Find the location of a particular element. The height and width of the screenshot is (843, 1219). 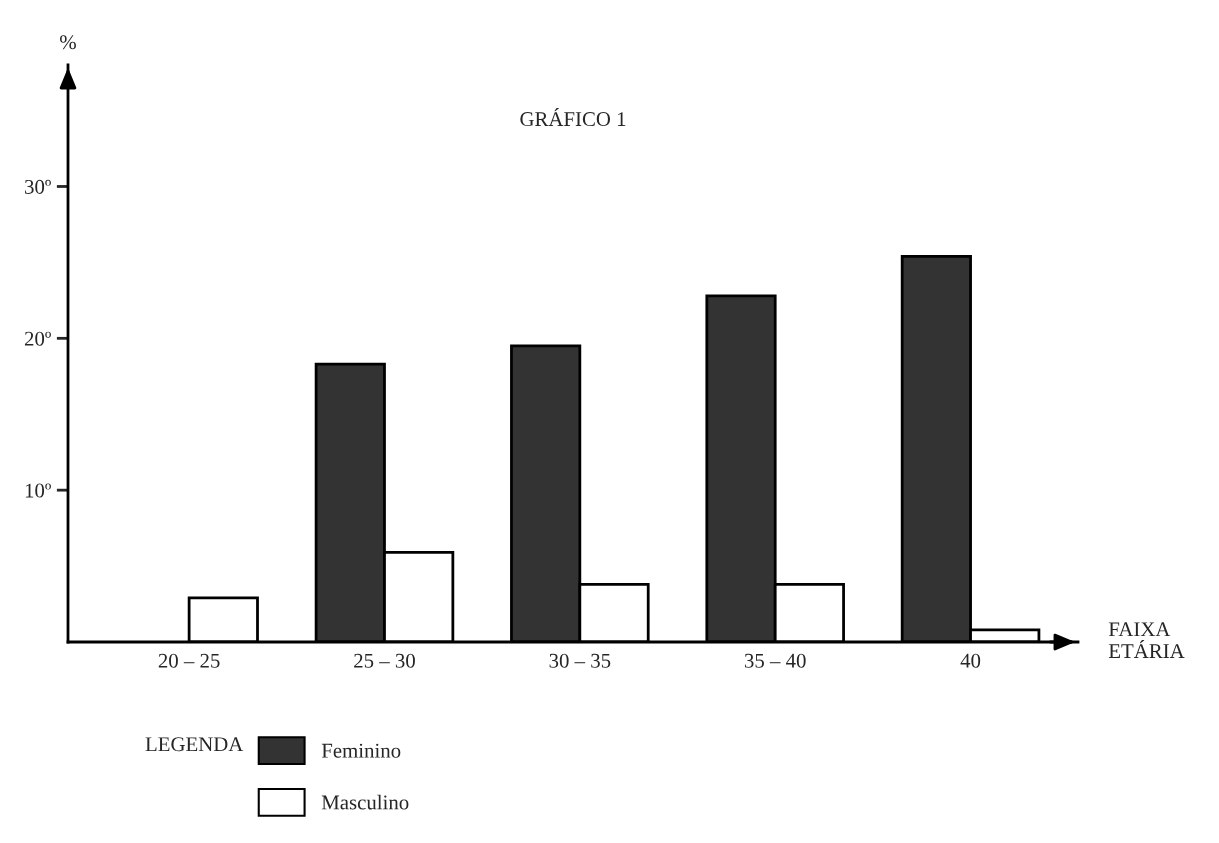

x-tick-label: 35 – 40 is located at coordinates (775, 660).